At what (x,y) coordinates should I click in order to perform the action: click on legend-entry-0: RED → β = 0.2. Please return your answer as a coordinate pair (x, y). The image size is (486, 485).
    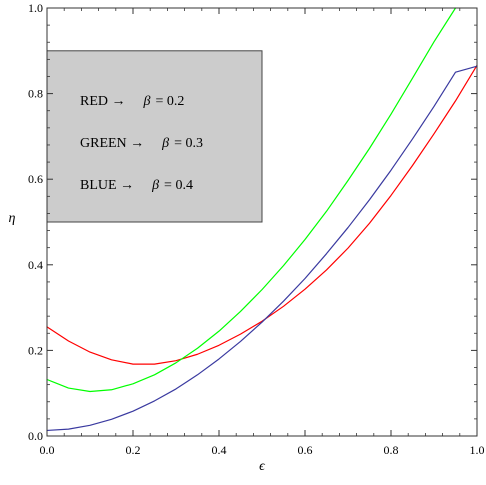
    Looking at the image, I should click on (132, 101).